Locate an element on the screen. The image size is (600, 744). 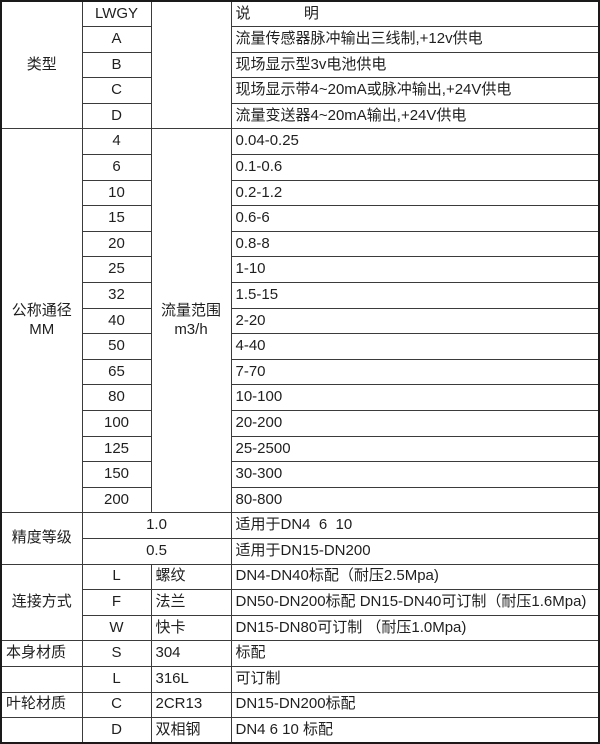
table-row: A 流量传感器脉冲输出三线制,+12v供电 is located at coordinates (300, 39).